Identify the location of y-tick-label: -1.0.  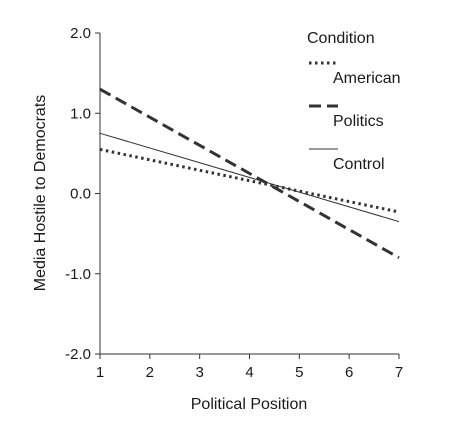
(78, 274).